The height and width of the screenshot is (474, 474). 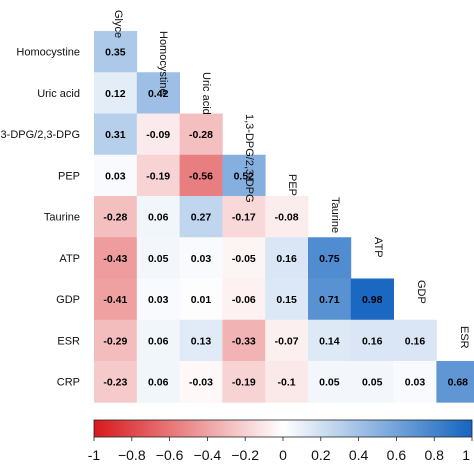 What do you see at coordinates (118, 24) in the screenshot?
I see `column-label: Glyce` at bounding box center [118, 24].